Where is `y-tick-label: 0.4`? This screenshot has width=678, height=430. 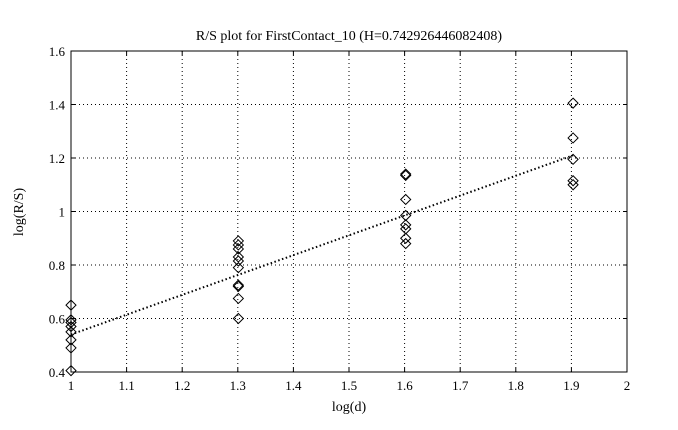 y-tick-label: 0.4 is located at coordinates (57, 372).